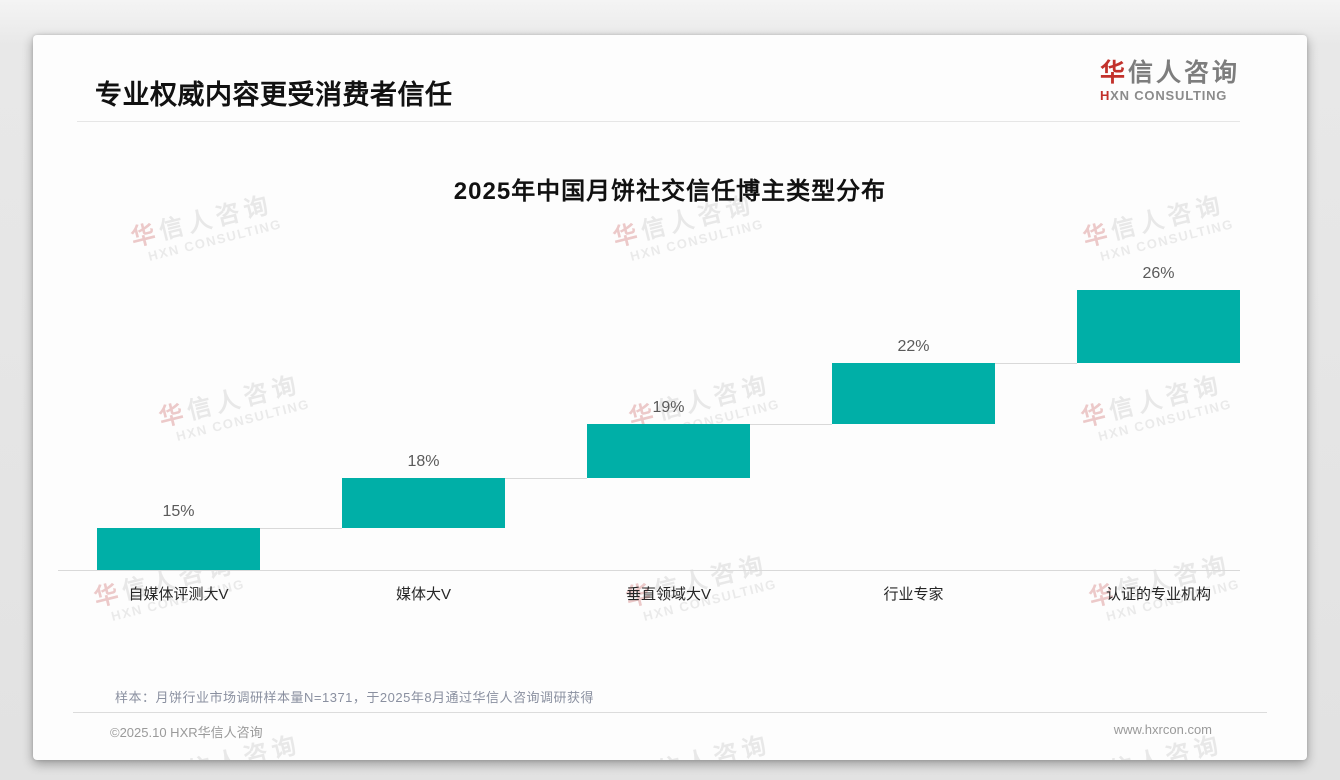 This screenshot has height=780, width=1340. I want to click on bar-value-label: 15%, so click(178, 511).